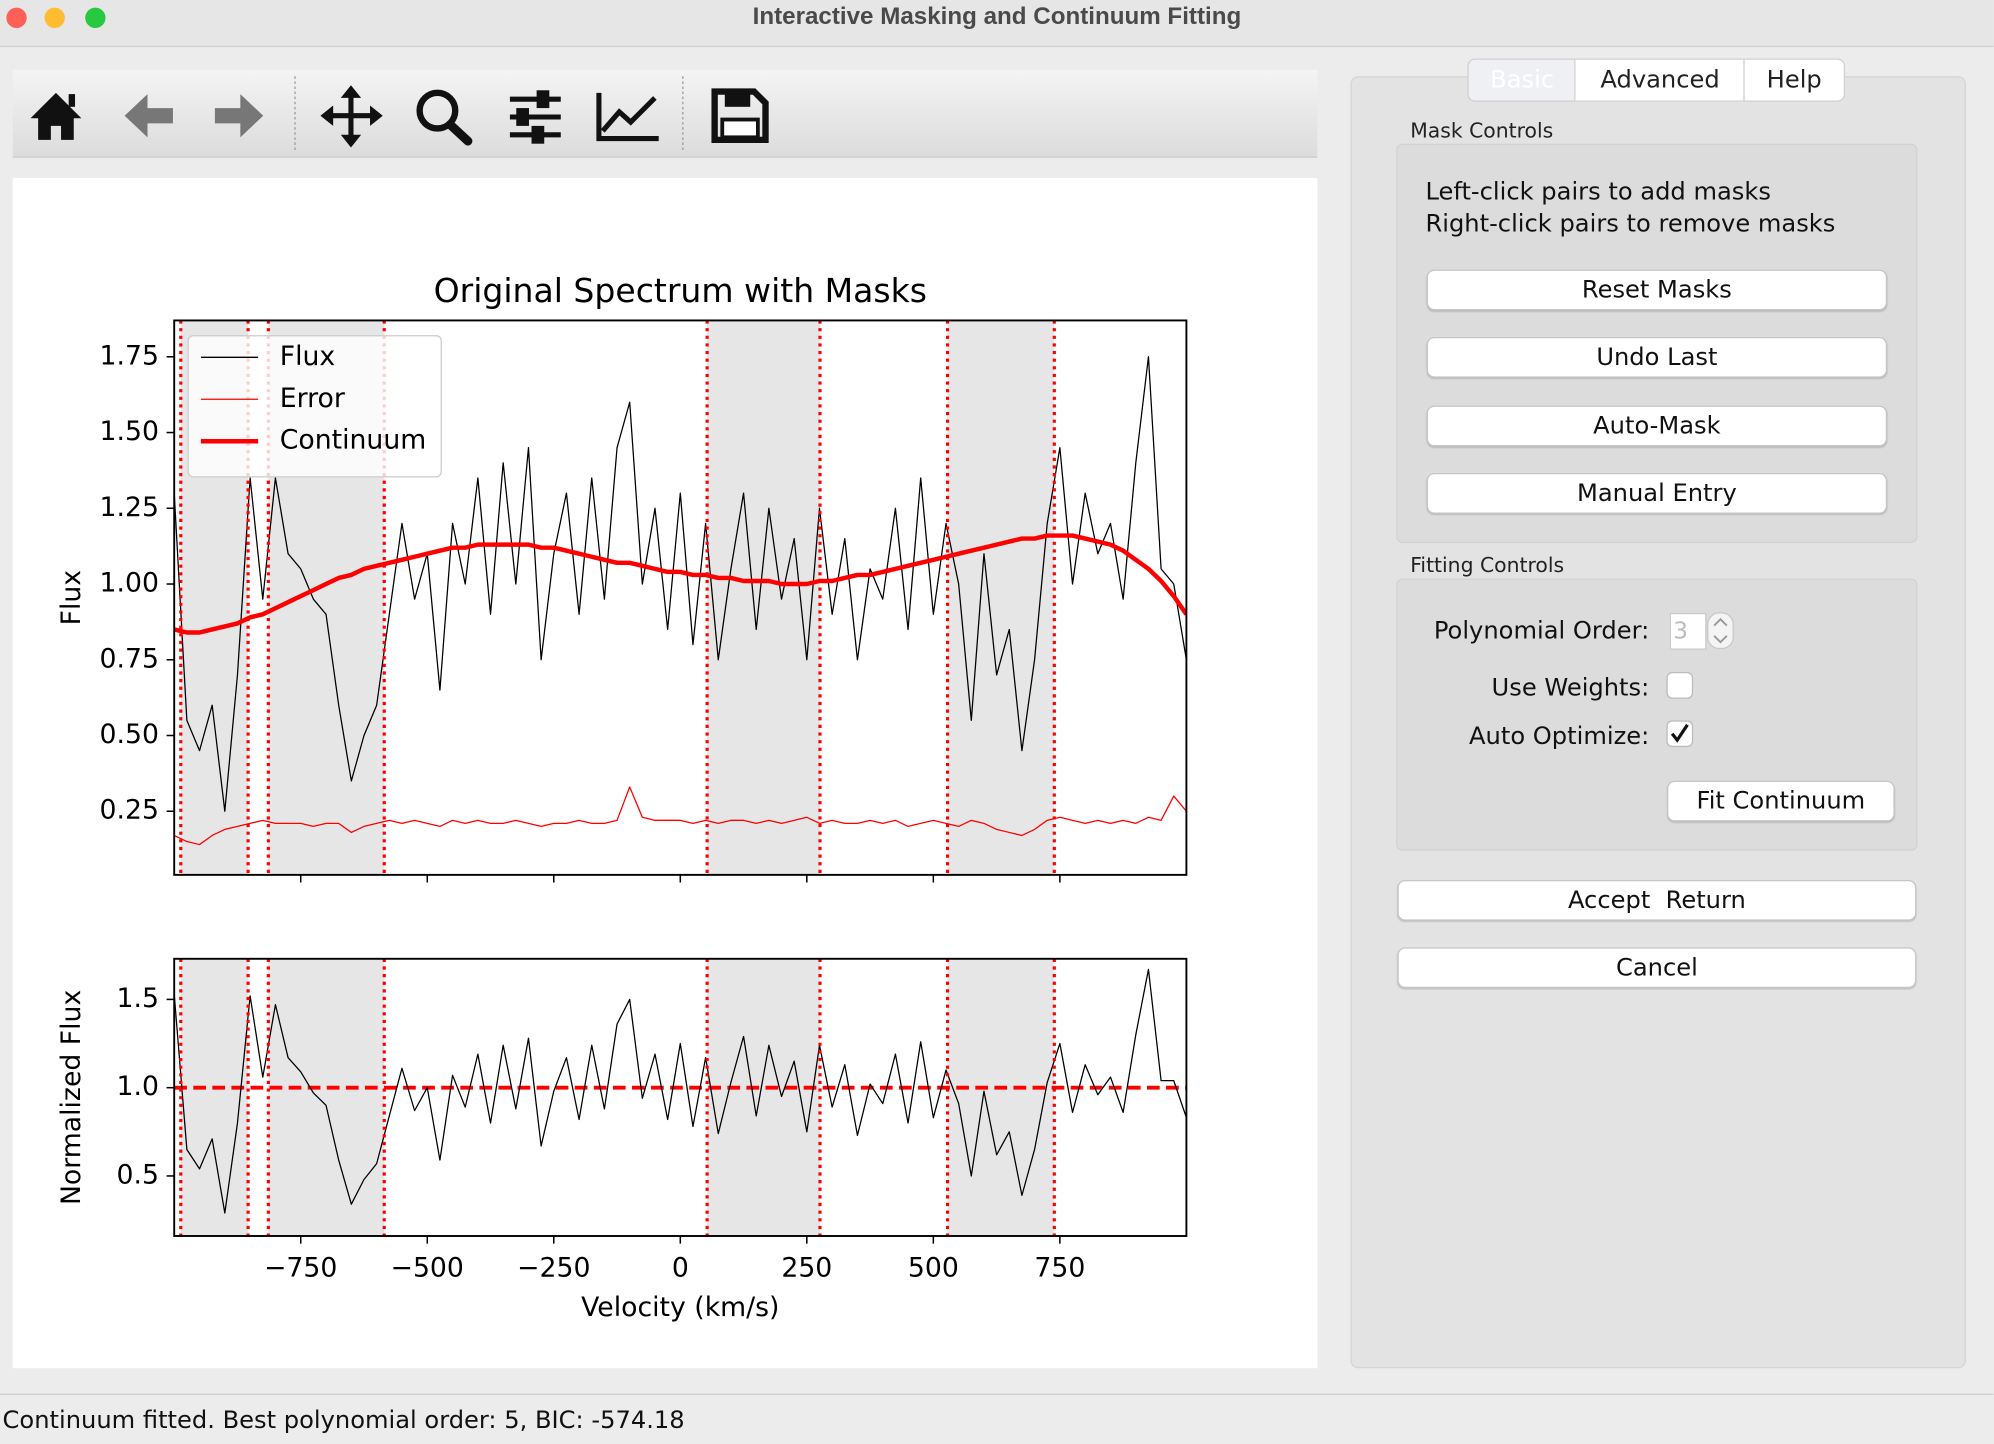  What do you see at coordinates (129, 658) in the screenshot?
I see `y-tick-label: 0.75` at bounding box center [129, 658].